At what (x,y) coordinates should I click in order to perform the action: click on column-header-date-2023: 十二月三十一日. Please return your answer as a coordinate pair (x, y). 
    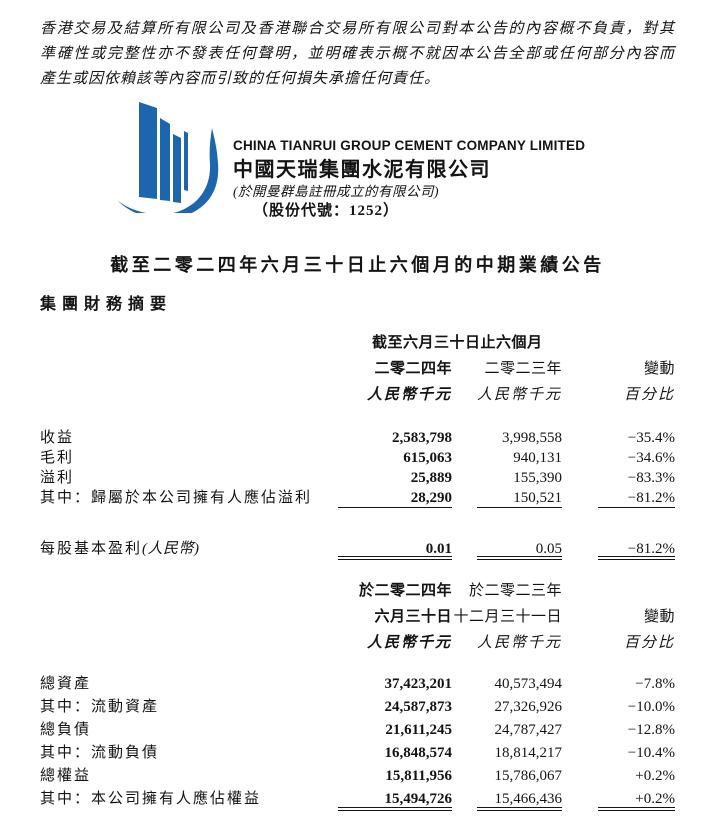
    Looking at the image, I should click on (507, 617).